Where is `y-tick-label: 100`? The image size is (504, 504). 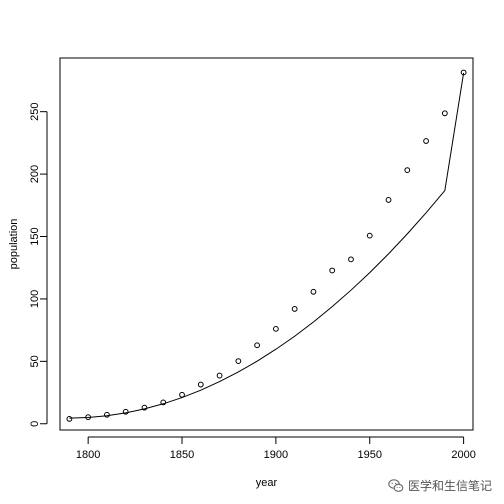
y-tick-label: 100 is located at coordinates (35, 299).